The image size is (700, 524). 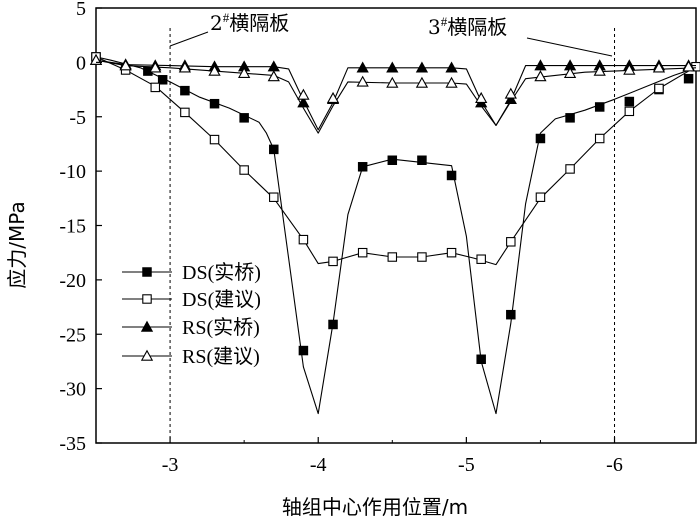 What do you see at coordinates (569, 47) in the screenshot?
I see `annotation-leader` at bounding box center [569, 47].